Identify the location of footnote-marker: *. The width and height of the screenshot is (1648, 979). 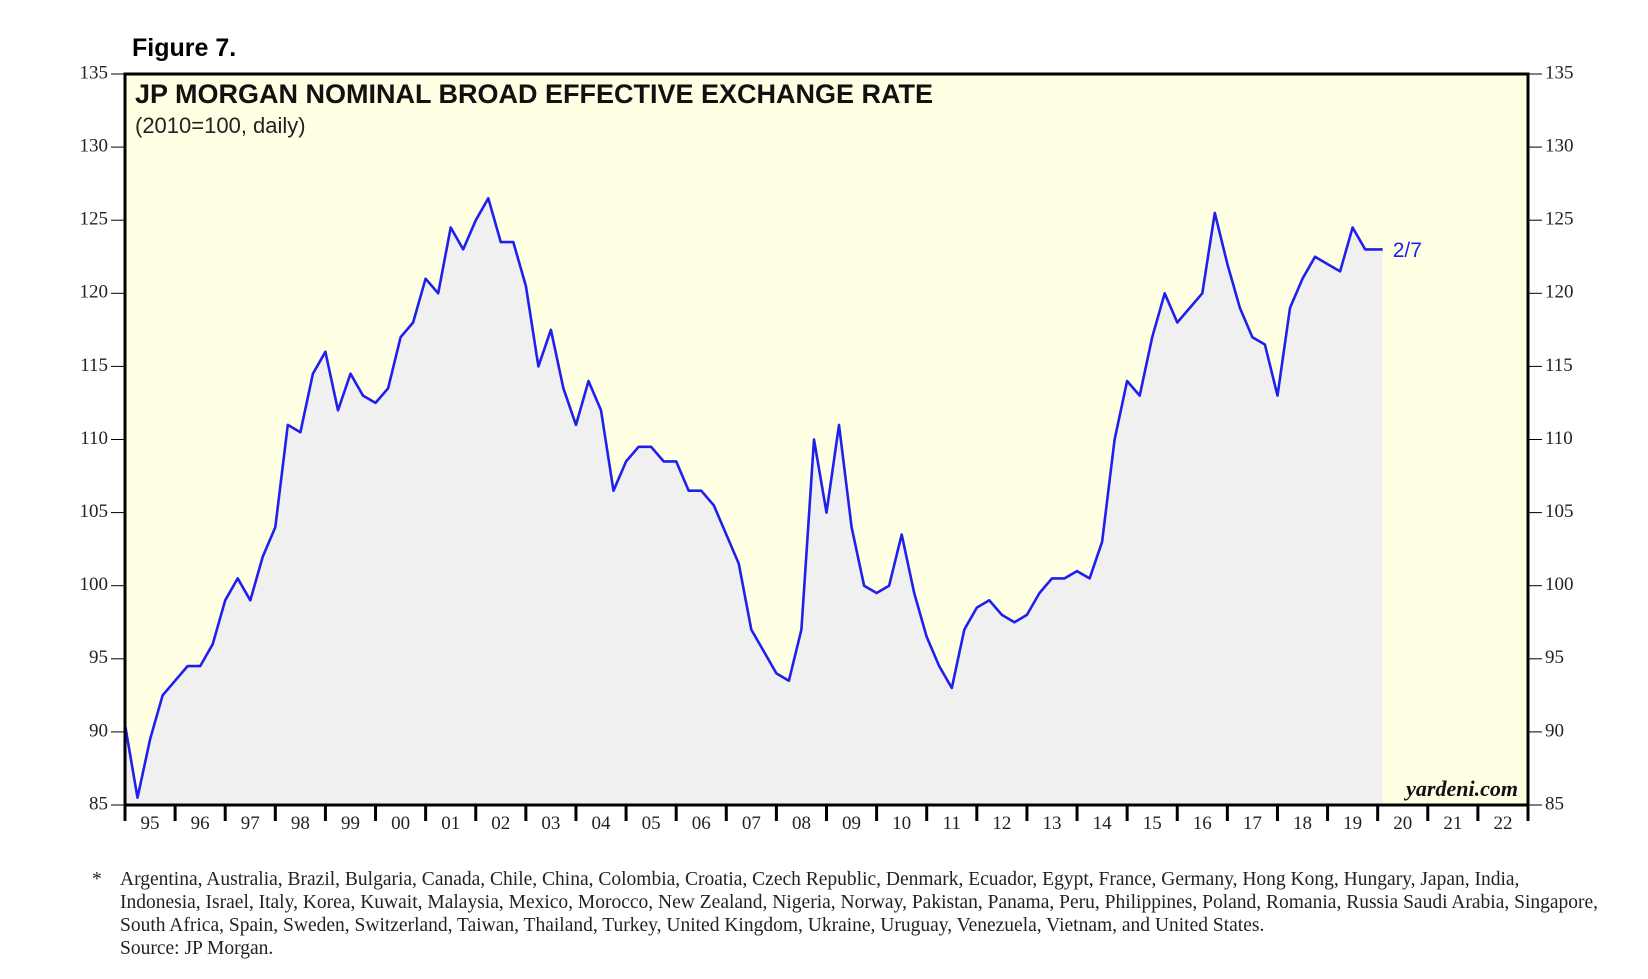
(97, 879).